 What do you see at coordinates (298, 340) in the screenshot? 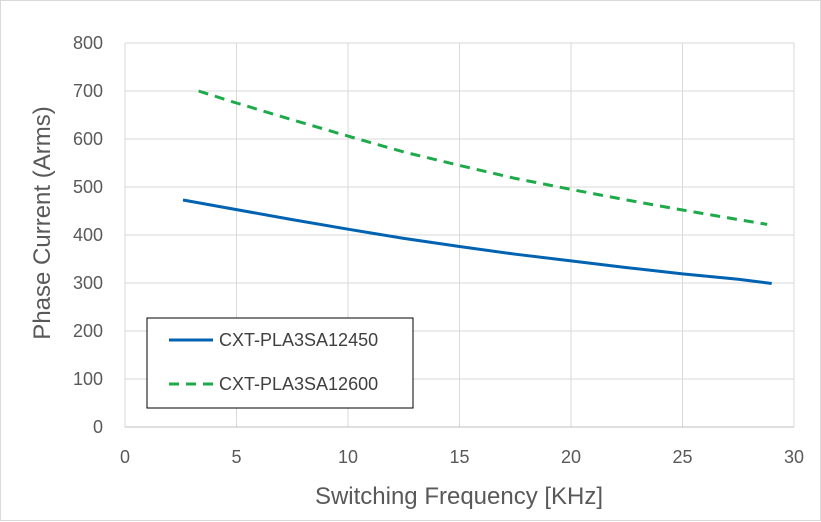
I see `legend-label-cxt-pla3sa12450: CXT-PLA3SA12450` at bounding box center [298, 340].